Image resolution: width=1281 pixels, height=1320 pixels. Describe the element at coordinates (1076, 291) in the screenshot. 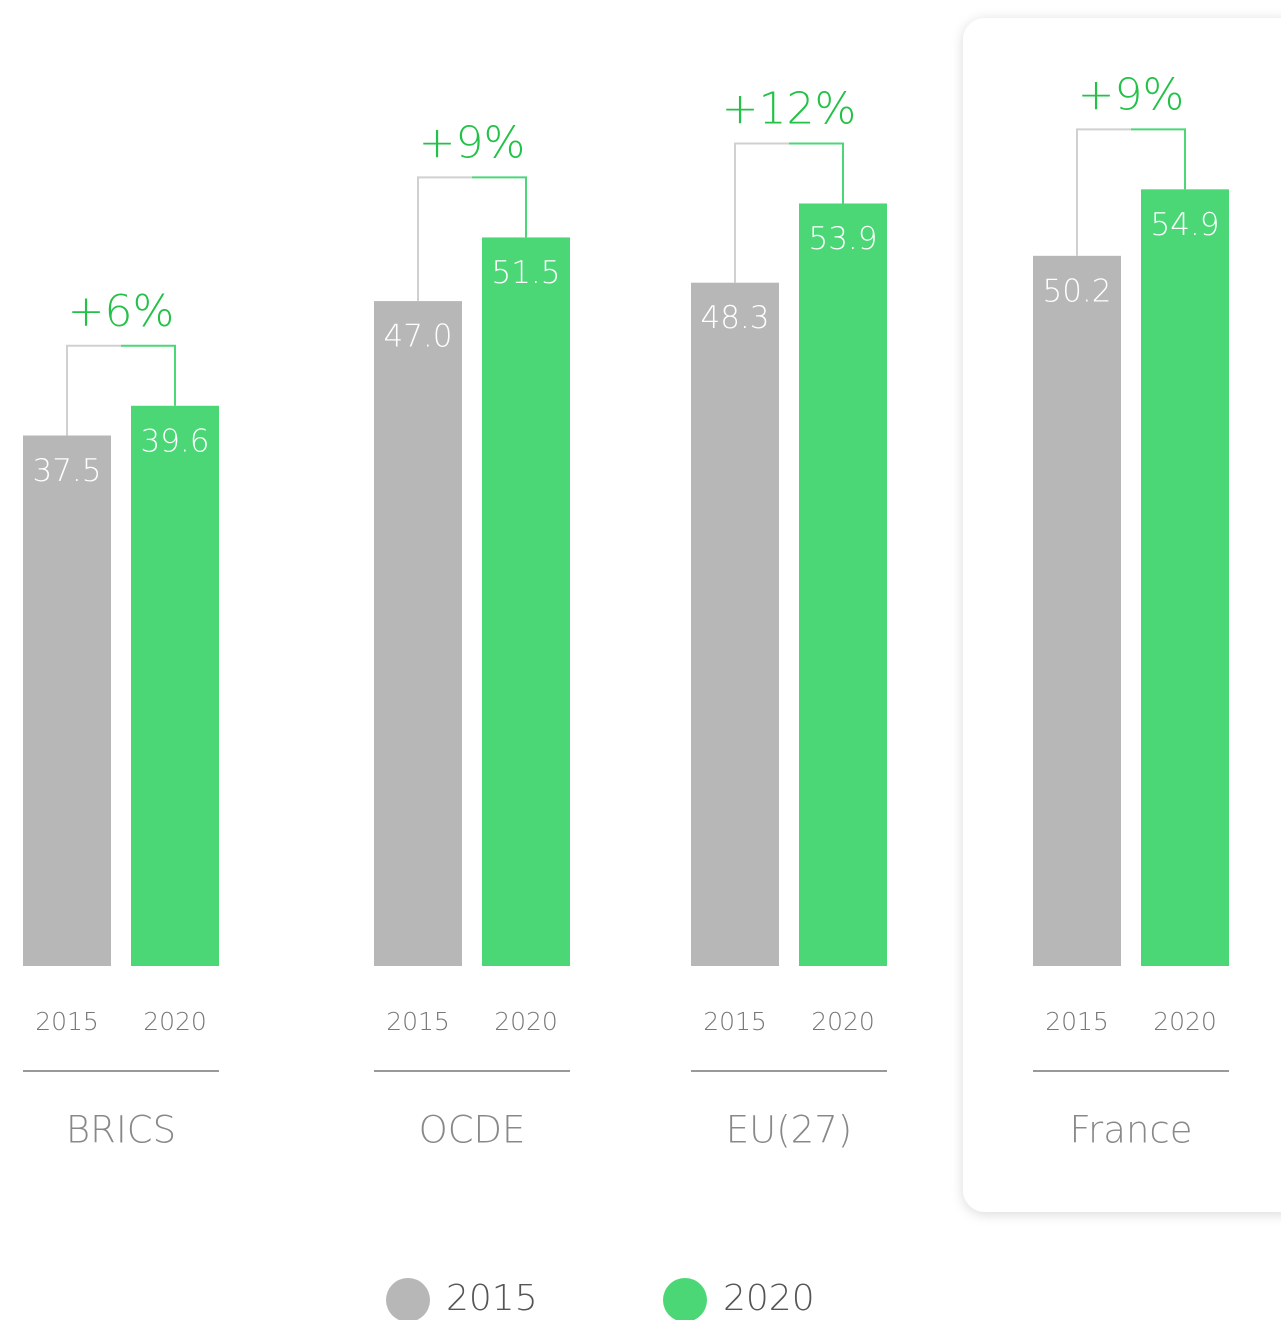

I see `value-label: 50.2` at that location.